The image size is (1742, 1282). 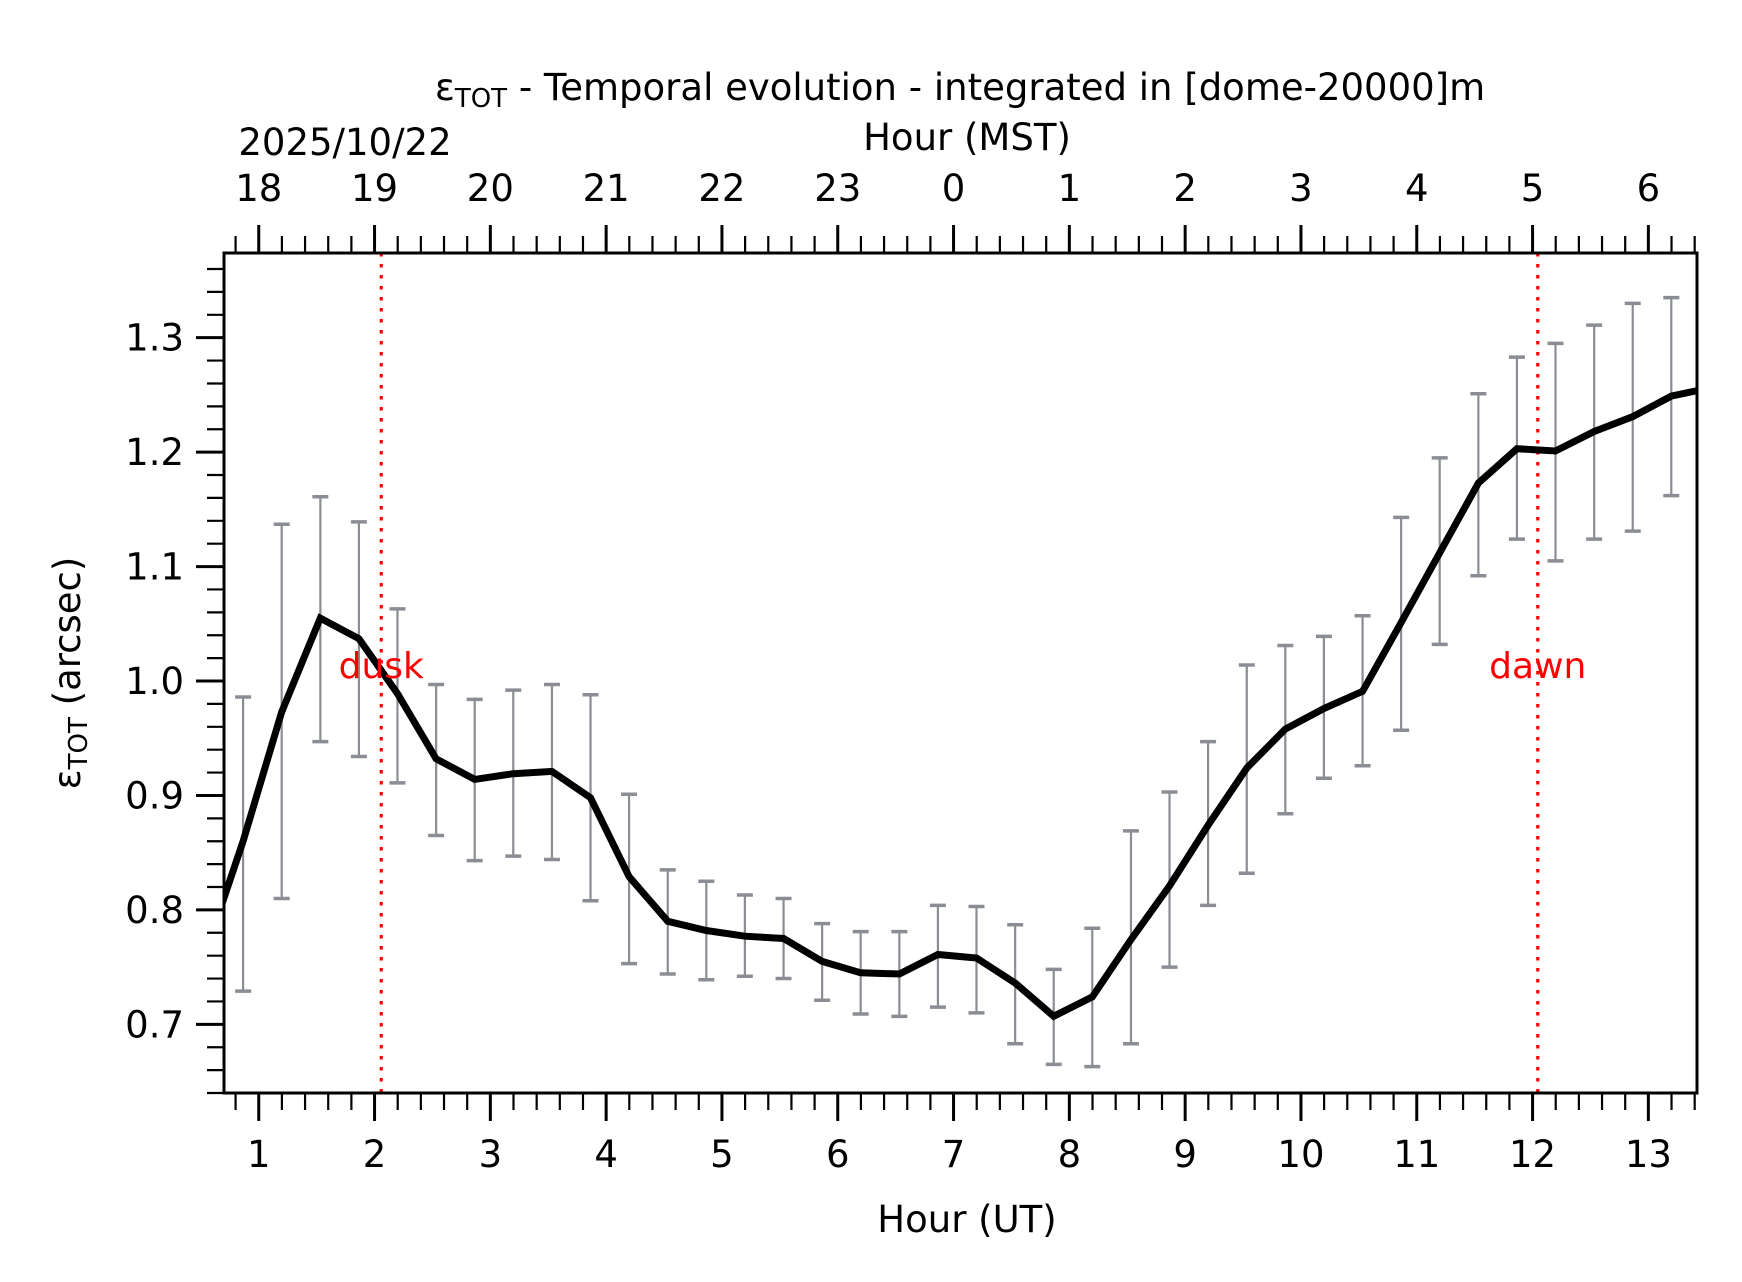 What do you see at coordinates (1301, 188) in the screenshot?
I see `x2-tick-label: 3` at bounding box center [1301, 188].